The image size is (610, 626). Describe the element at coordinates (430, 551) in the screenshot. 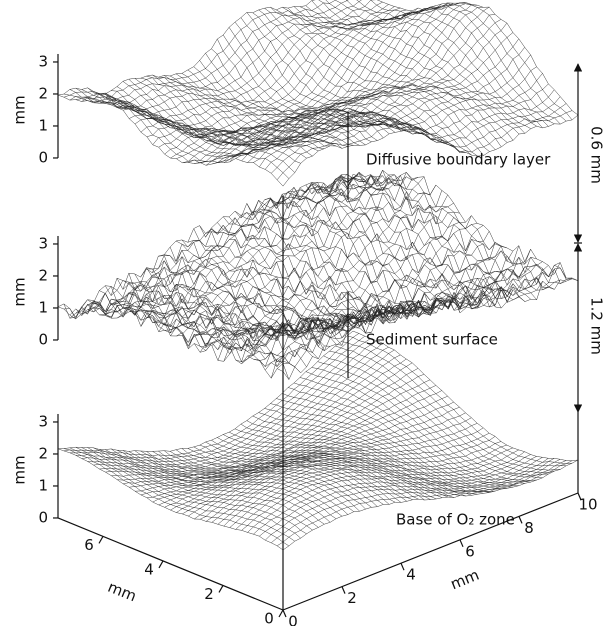

I see `x-axis` at that location.